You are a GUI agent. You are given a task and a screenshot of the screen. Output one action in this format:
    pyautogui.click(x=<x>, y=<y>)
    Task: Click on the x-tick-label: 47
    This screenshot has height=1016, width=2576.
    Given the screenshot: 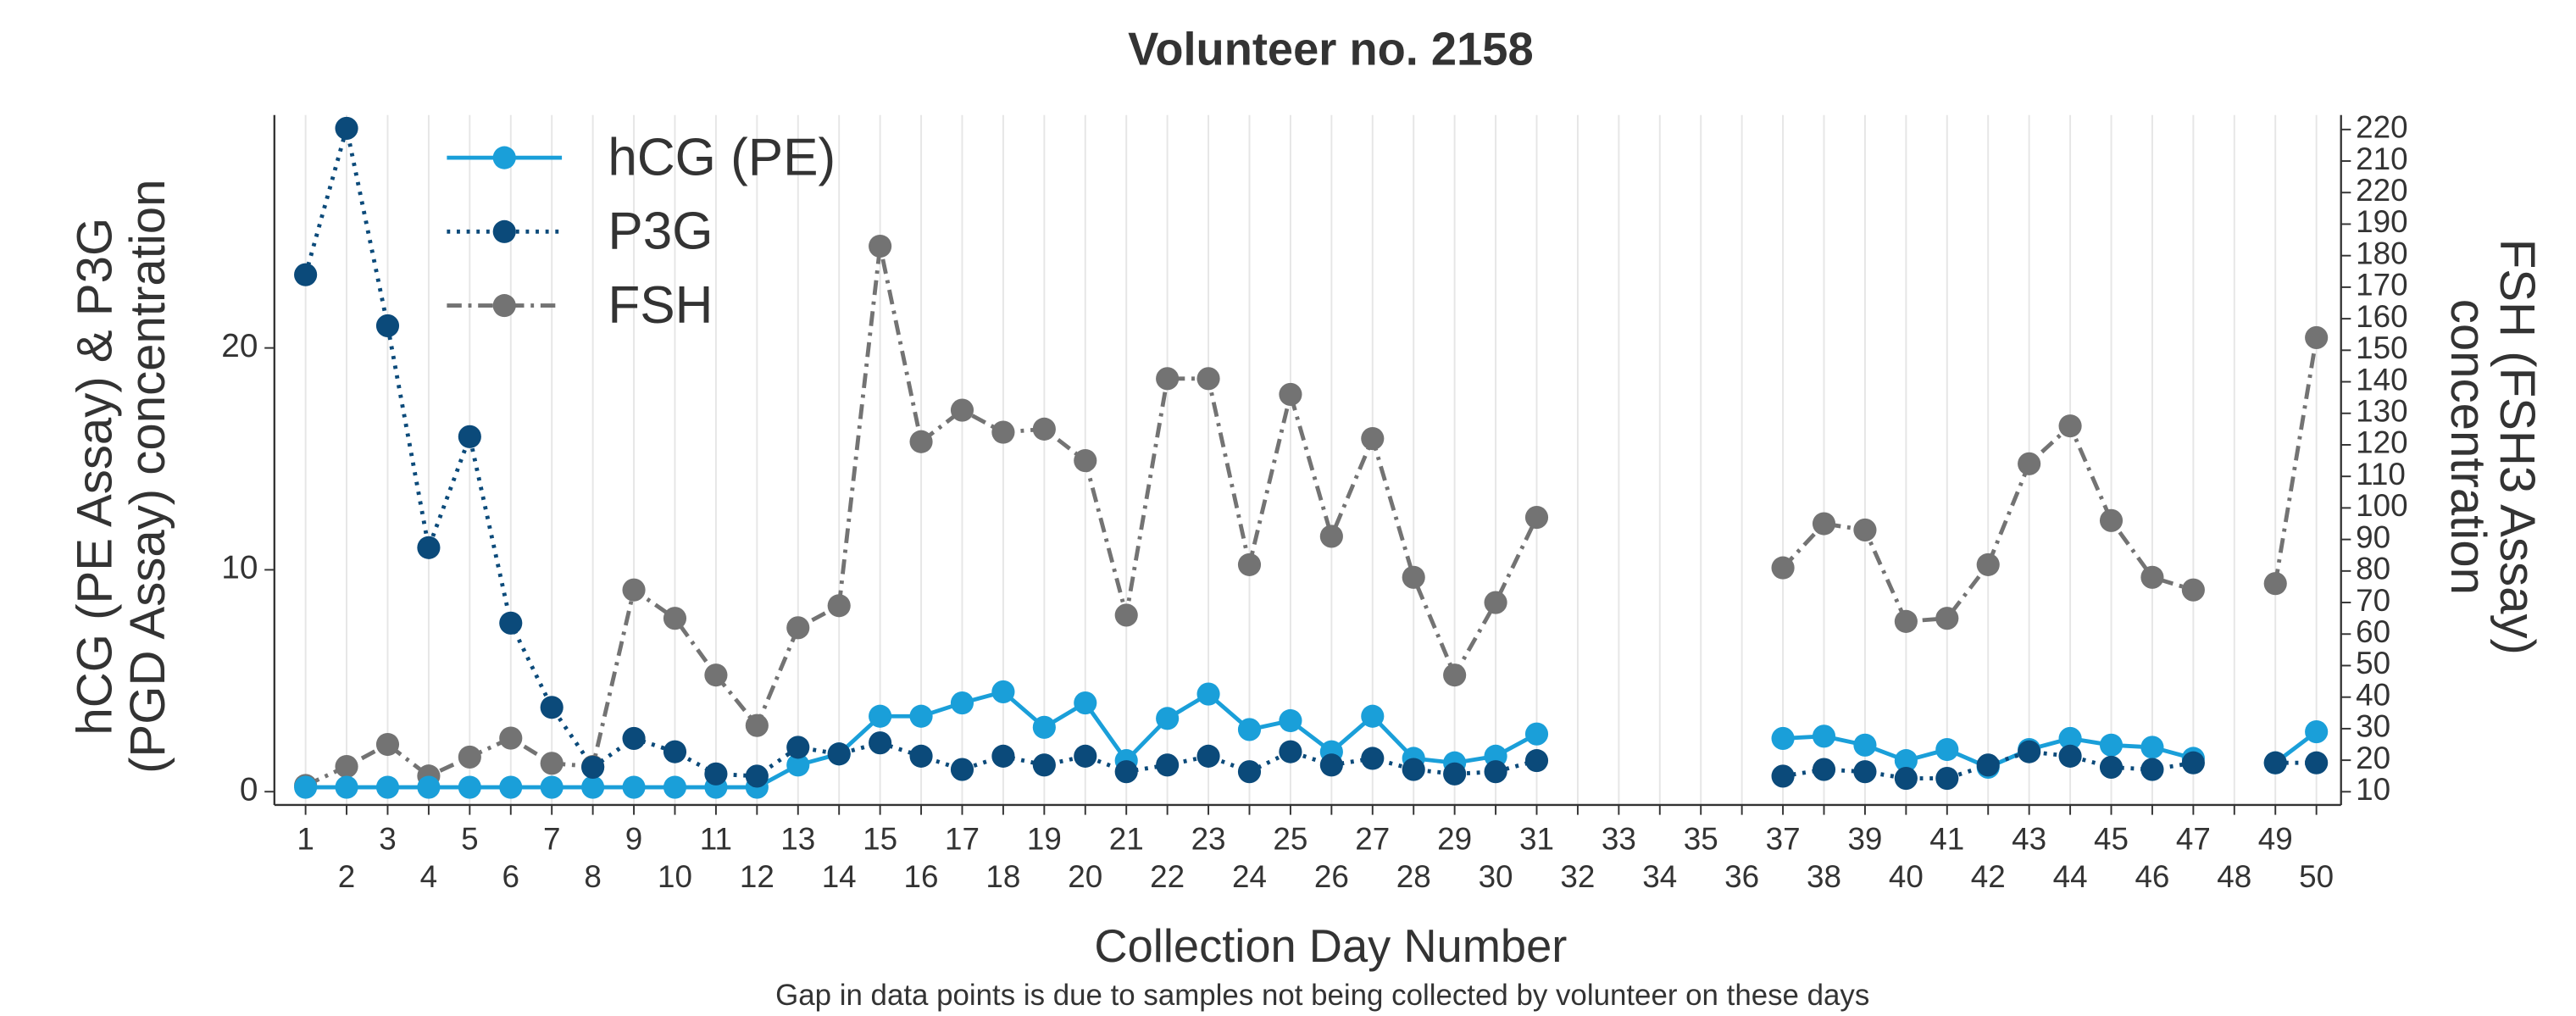 What is the action you would take?
    pyautogui.click(x=2193, y=838)
    